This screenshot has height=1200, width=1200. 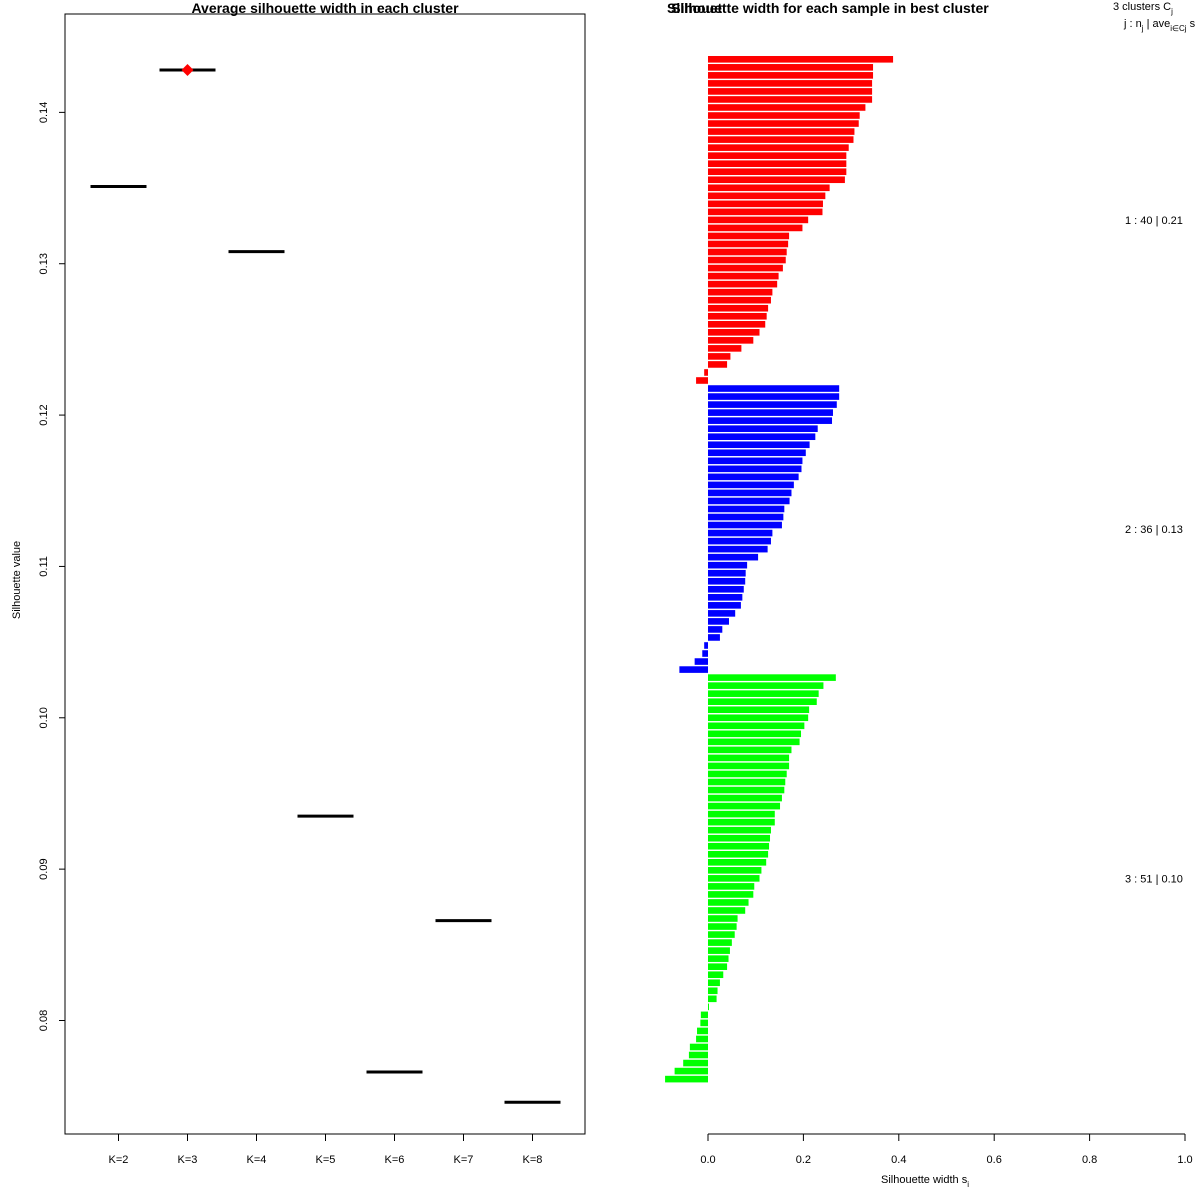 I want to click on legend-header-line1: 3 clusters Cj, so click(x=1143, y=8).